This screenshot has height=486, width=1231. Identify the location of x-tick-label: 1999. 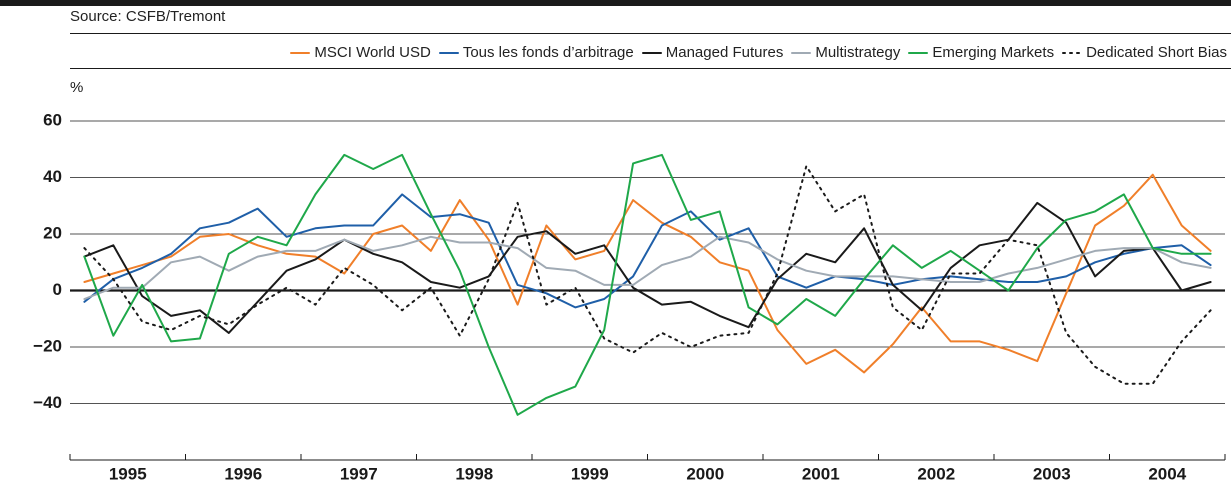
(590, 473).